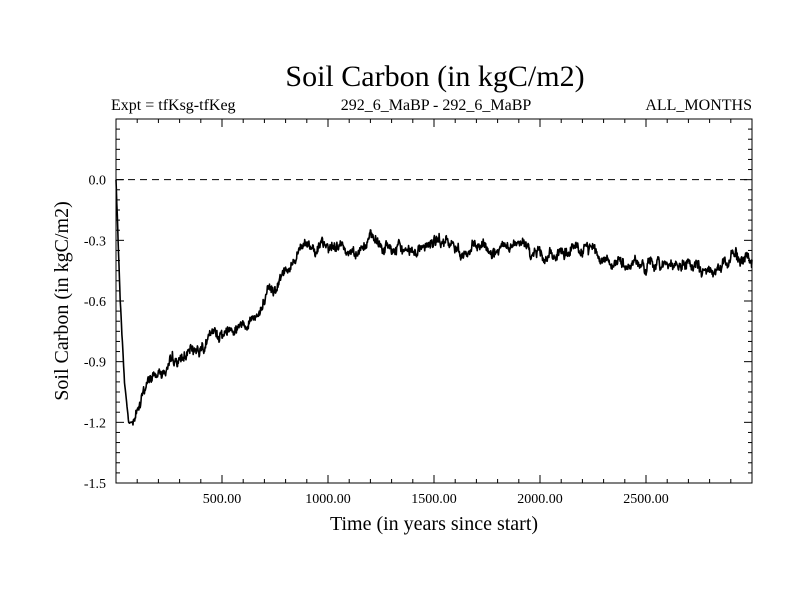  Describe the element at coordinates (95, 241) in the screenshot. I see `y-tick-label: -0.3` at that location.